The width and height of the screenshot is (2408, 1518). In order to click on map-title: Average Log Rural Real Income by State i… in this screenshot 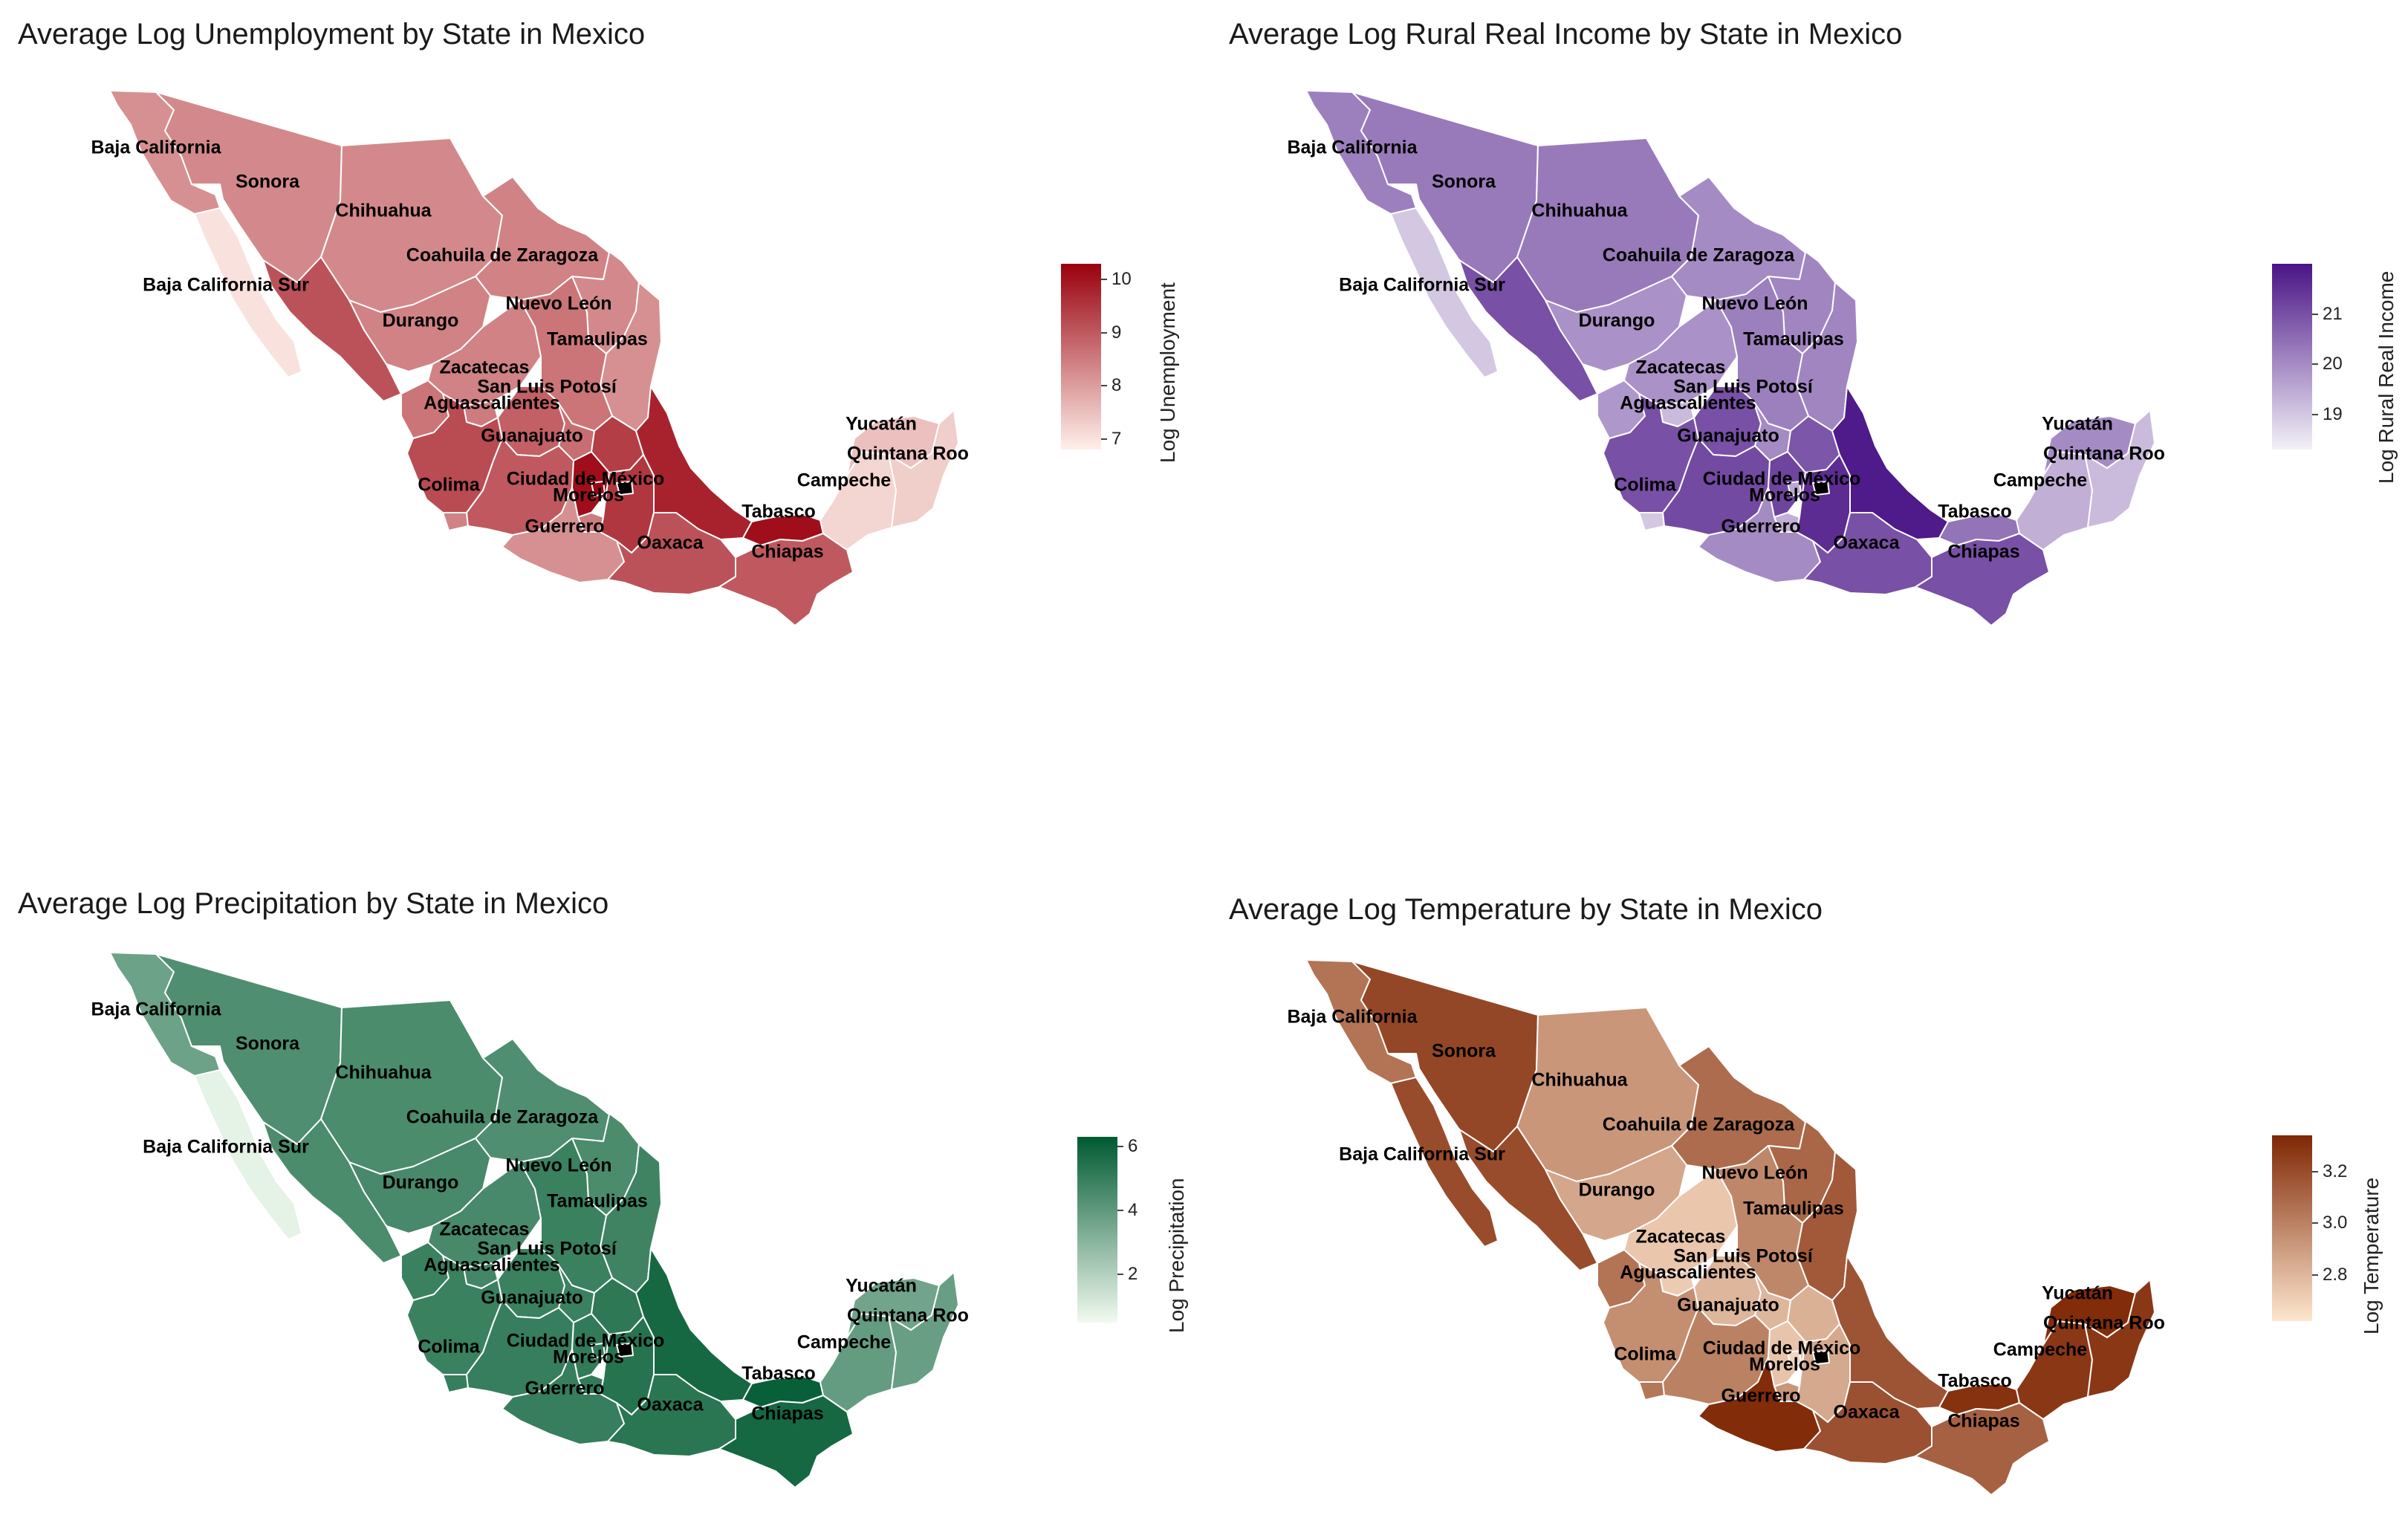, I will do `click(1566, 34)`.